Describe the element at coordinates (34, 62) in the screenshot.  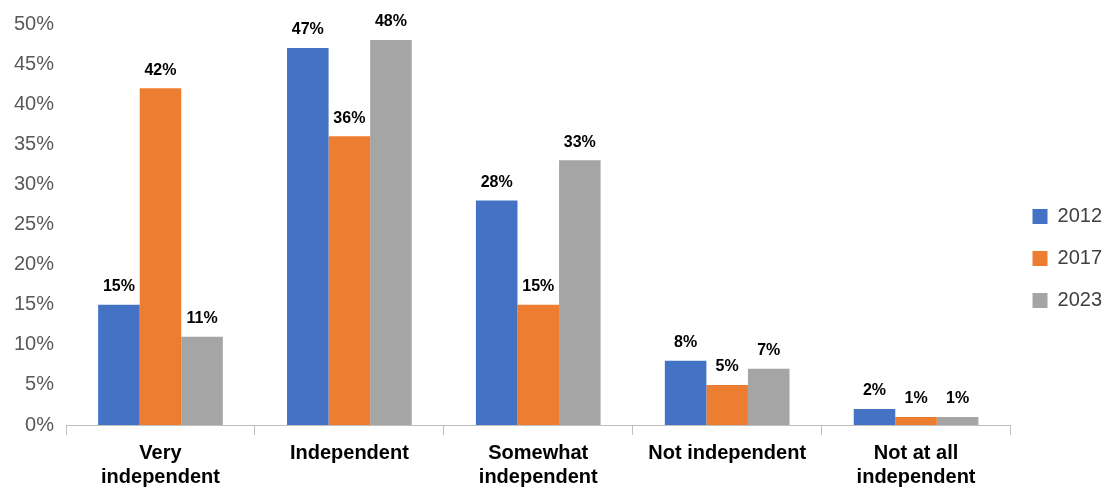
I see `y-tick-label: 45%` at that location.